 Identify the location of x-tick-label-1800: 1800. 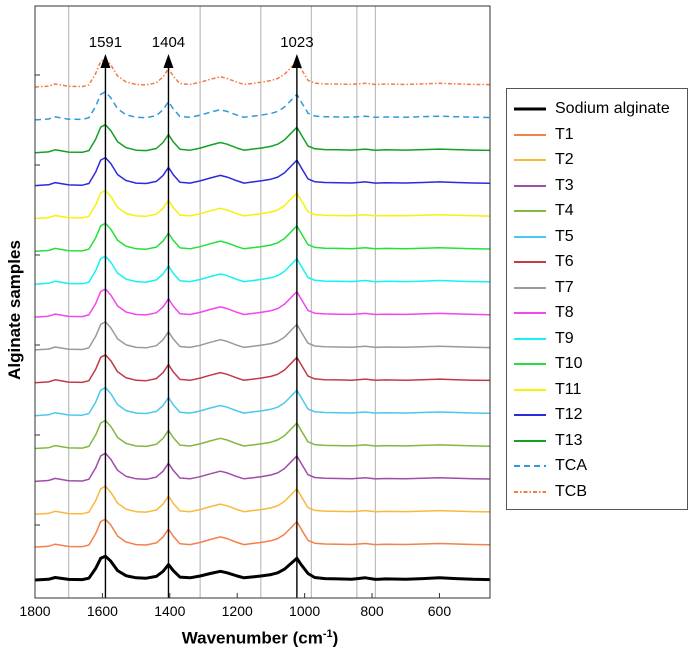
(34, 611).